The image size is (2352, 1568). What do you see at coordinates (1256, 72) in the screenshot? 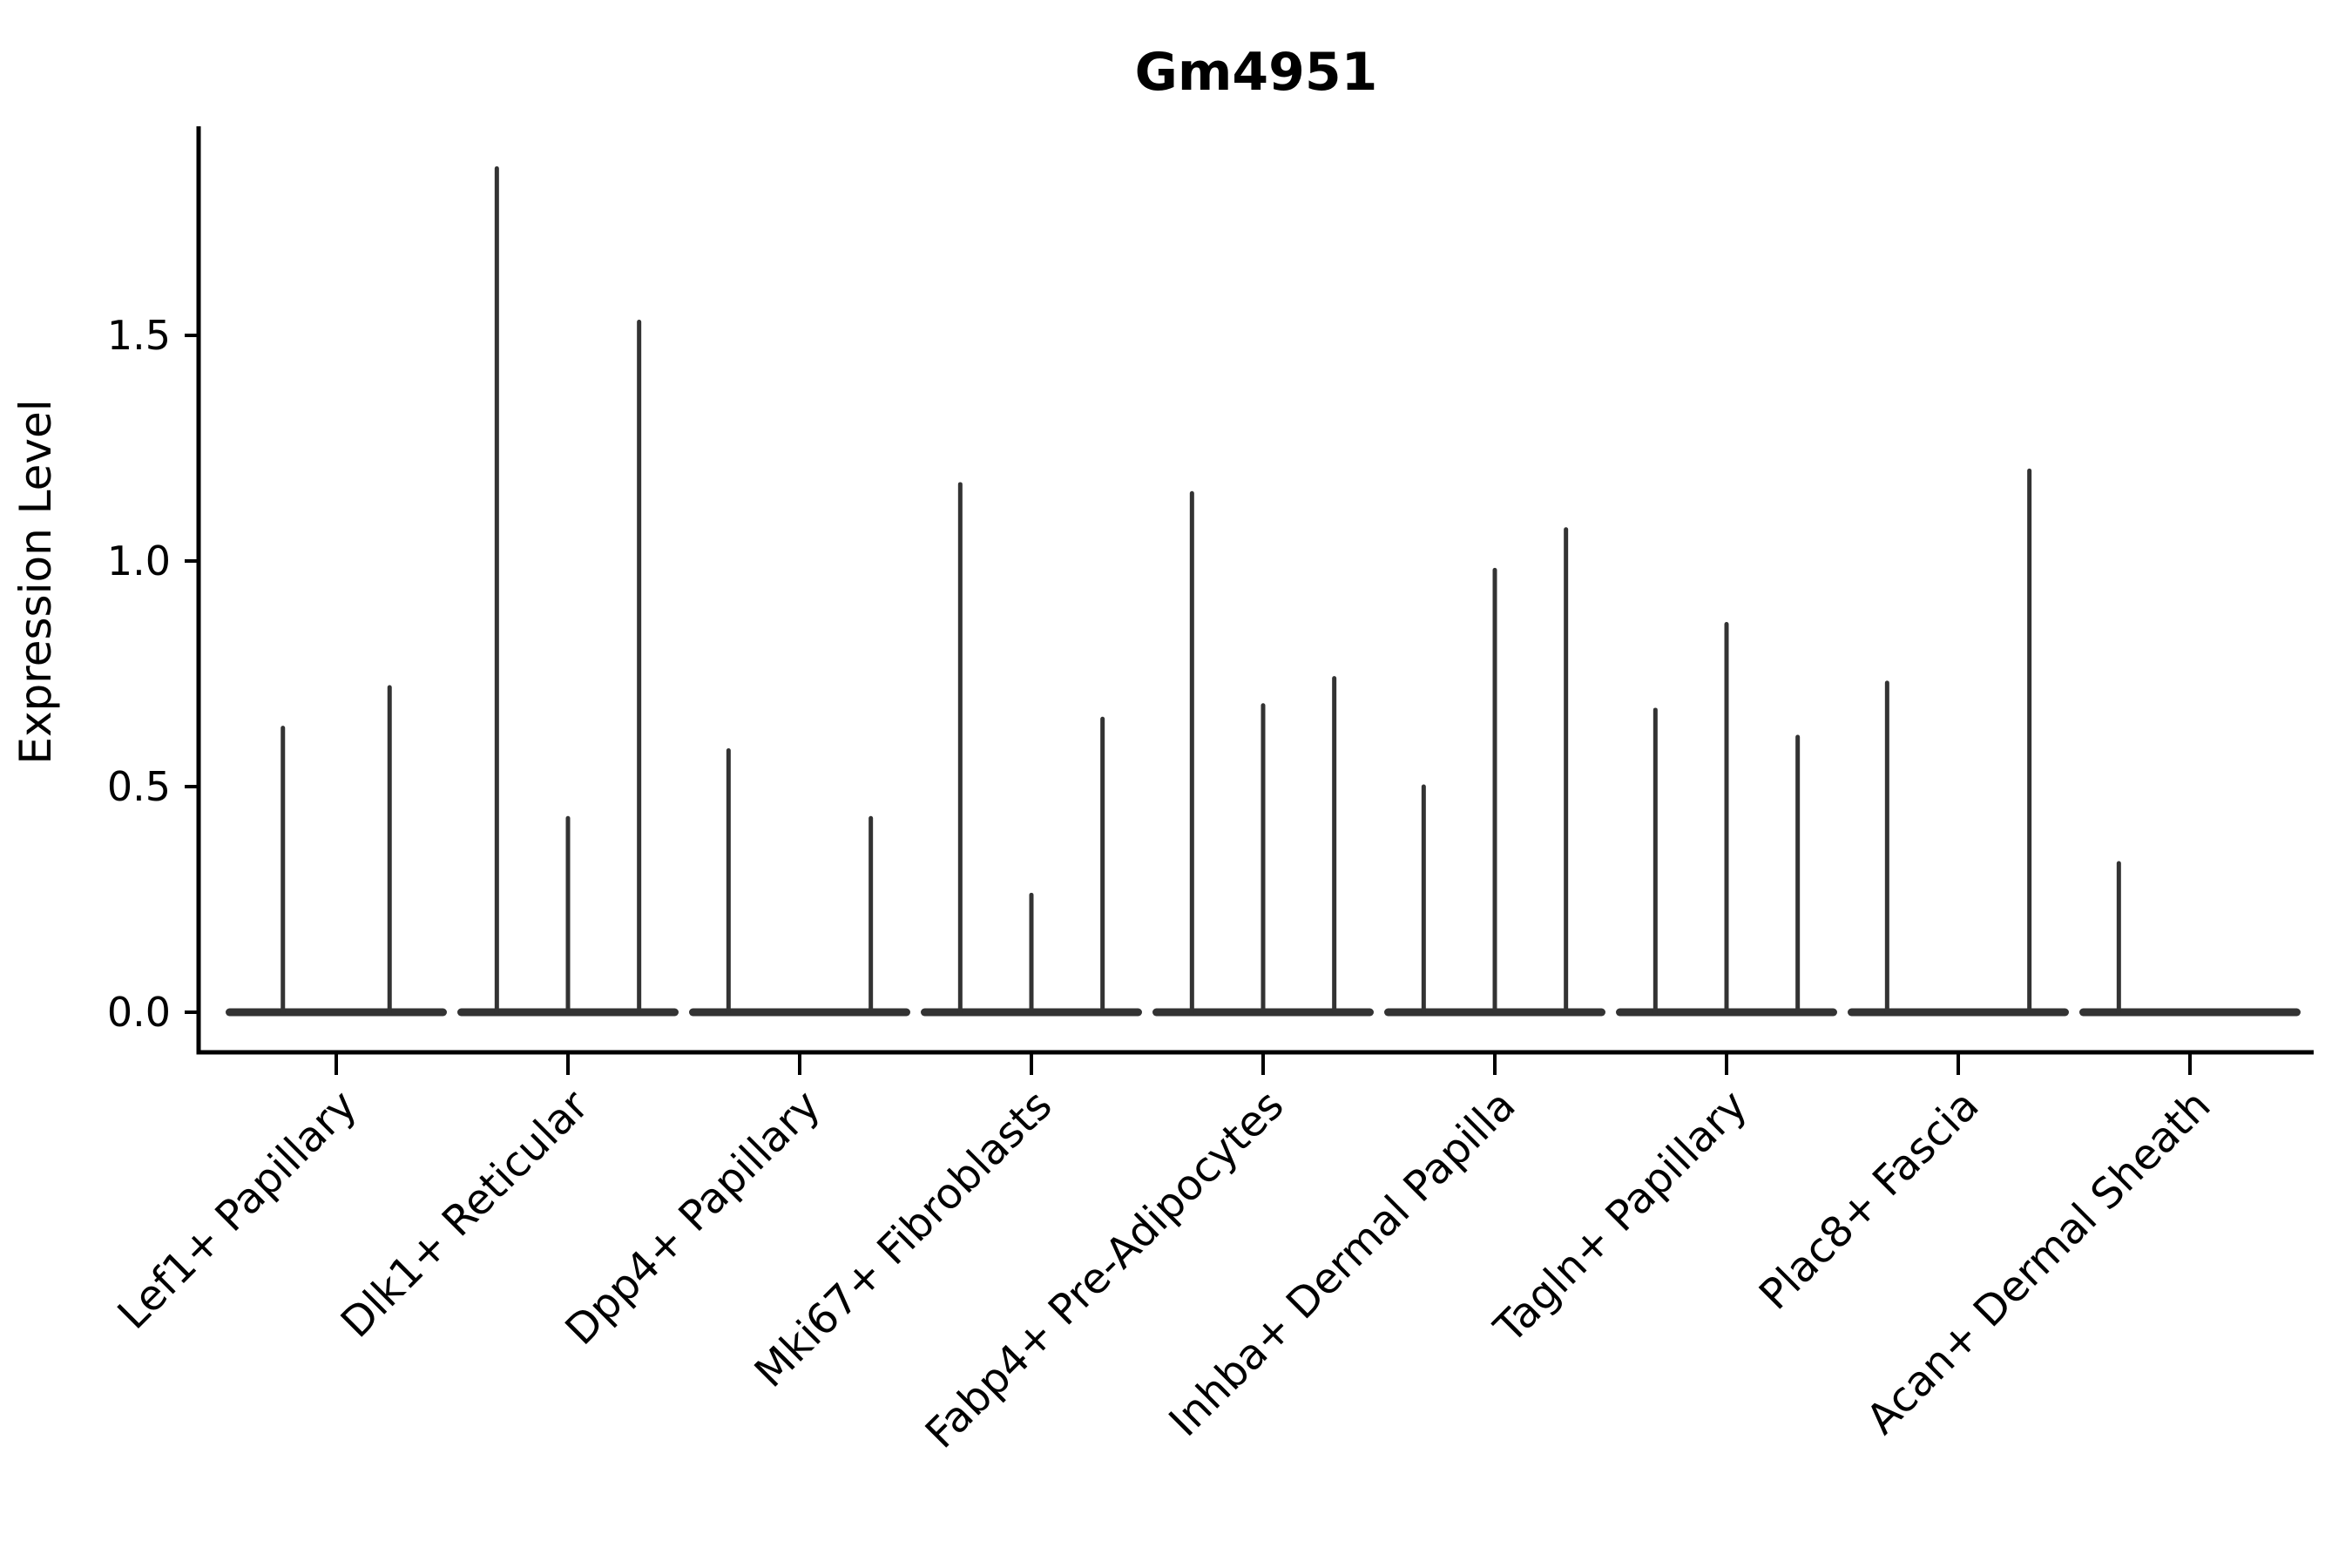
I see `plot-title: Gm4951` at bounding box center [1256, 72].